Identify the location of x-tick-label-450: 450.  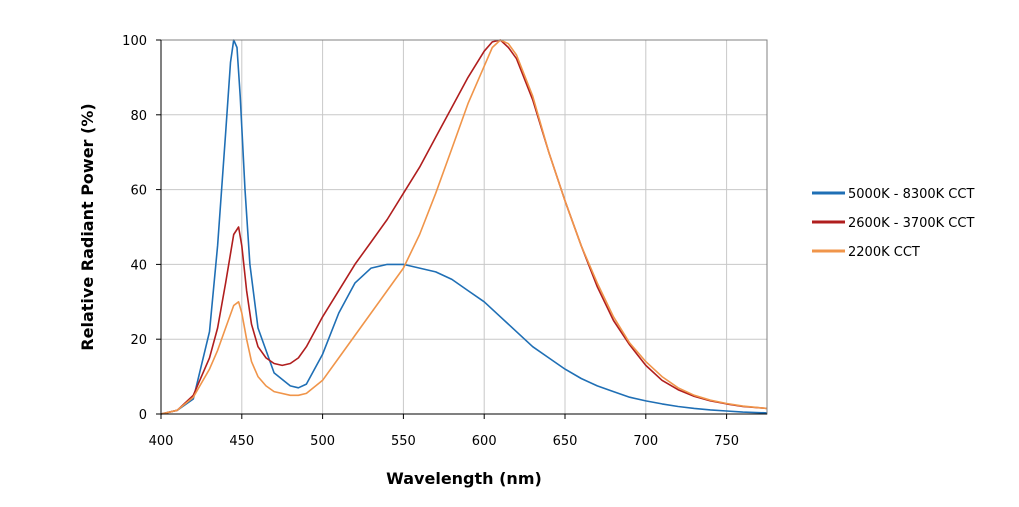
(241, 441).